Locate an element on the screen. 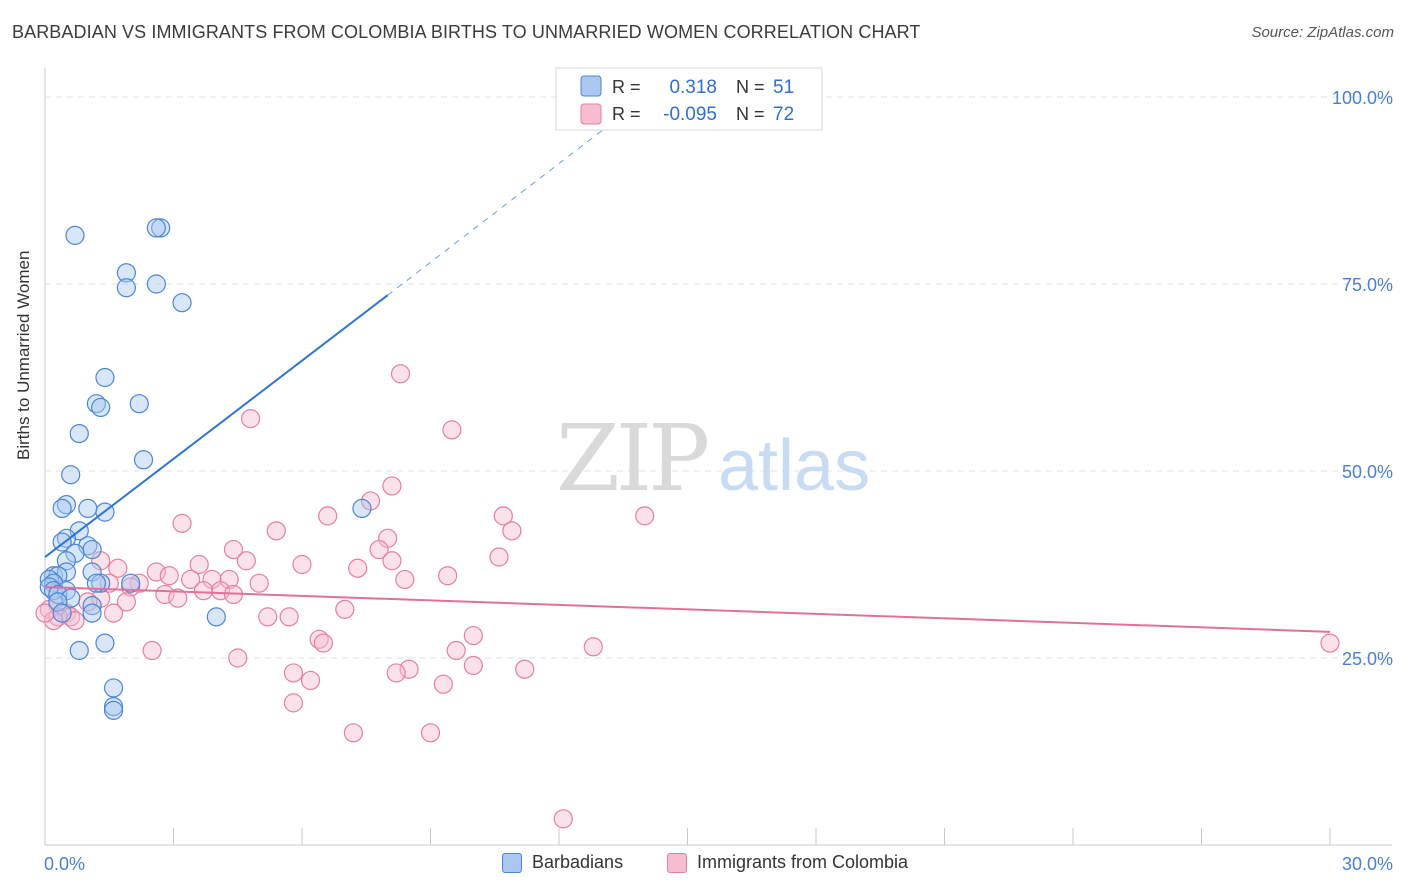  correlation-legend: R = 0.318 N = 51 R = -0.095 N = 72 is located at coordinates (689, 99).